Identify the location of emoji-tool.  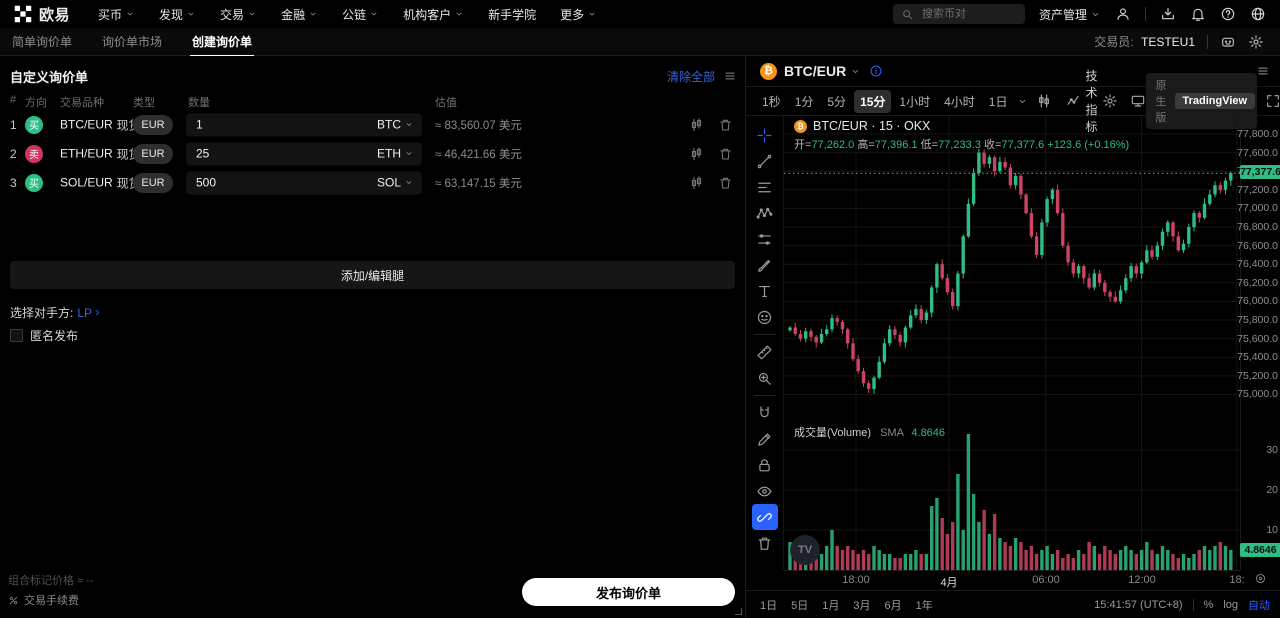
(765, 317).